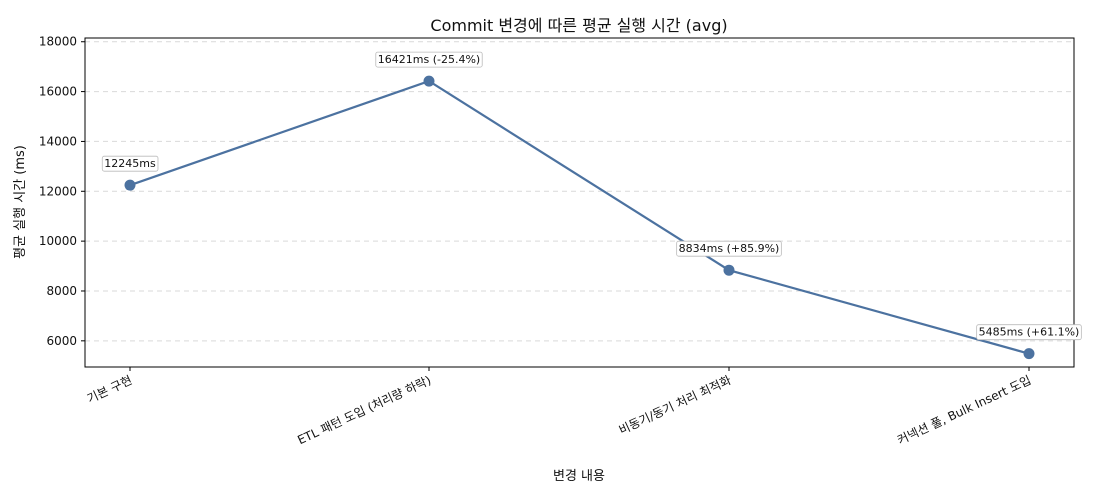  Describe the element at coordinates (58, 241) in the screenshot. I see `y-tick-label: 10000` at that location.